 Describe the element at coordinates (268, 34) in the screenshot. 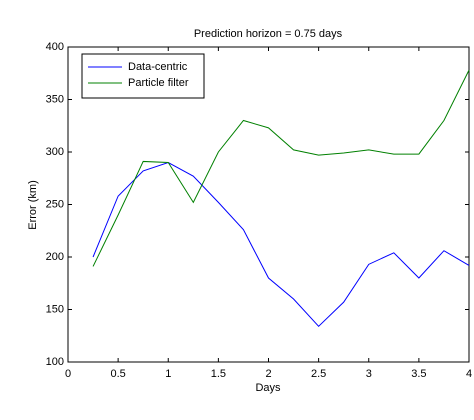

I see `chart-title: Prediction horizon = 0.75 days` at that location.